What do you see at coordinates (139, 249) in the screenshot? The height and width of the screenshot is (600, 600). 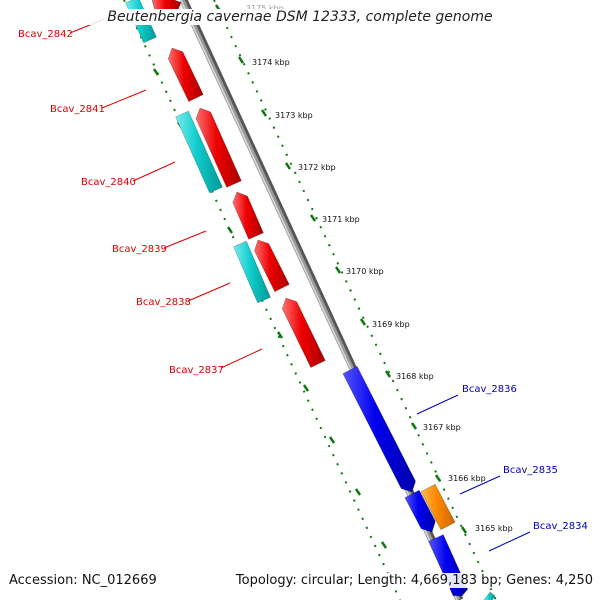 I see `gene-label: Bcav_2839` at bounding box center [139, 249].